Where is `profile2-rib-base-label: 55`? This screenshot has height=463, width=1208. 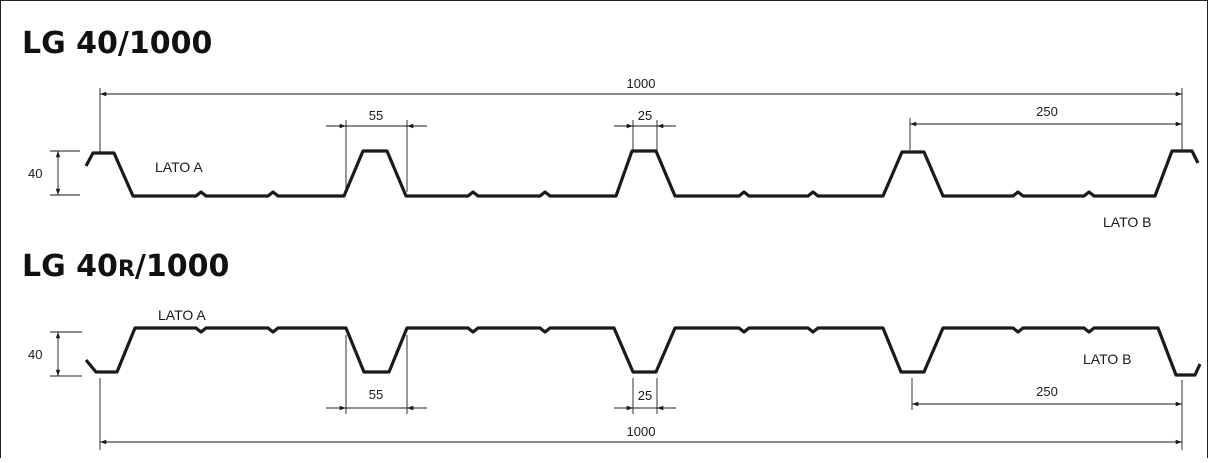
profile2-rib-base-label: 55 is located at coordinates (376, 394).